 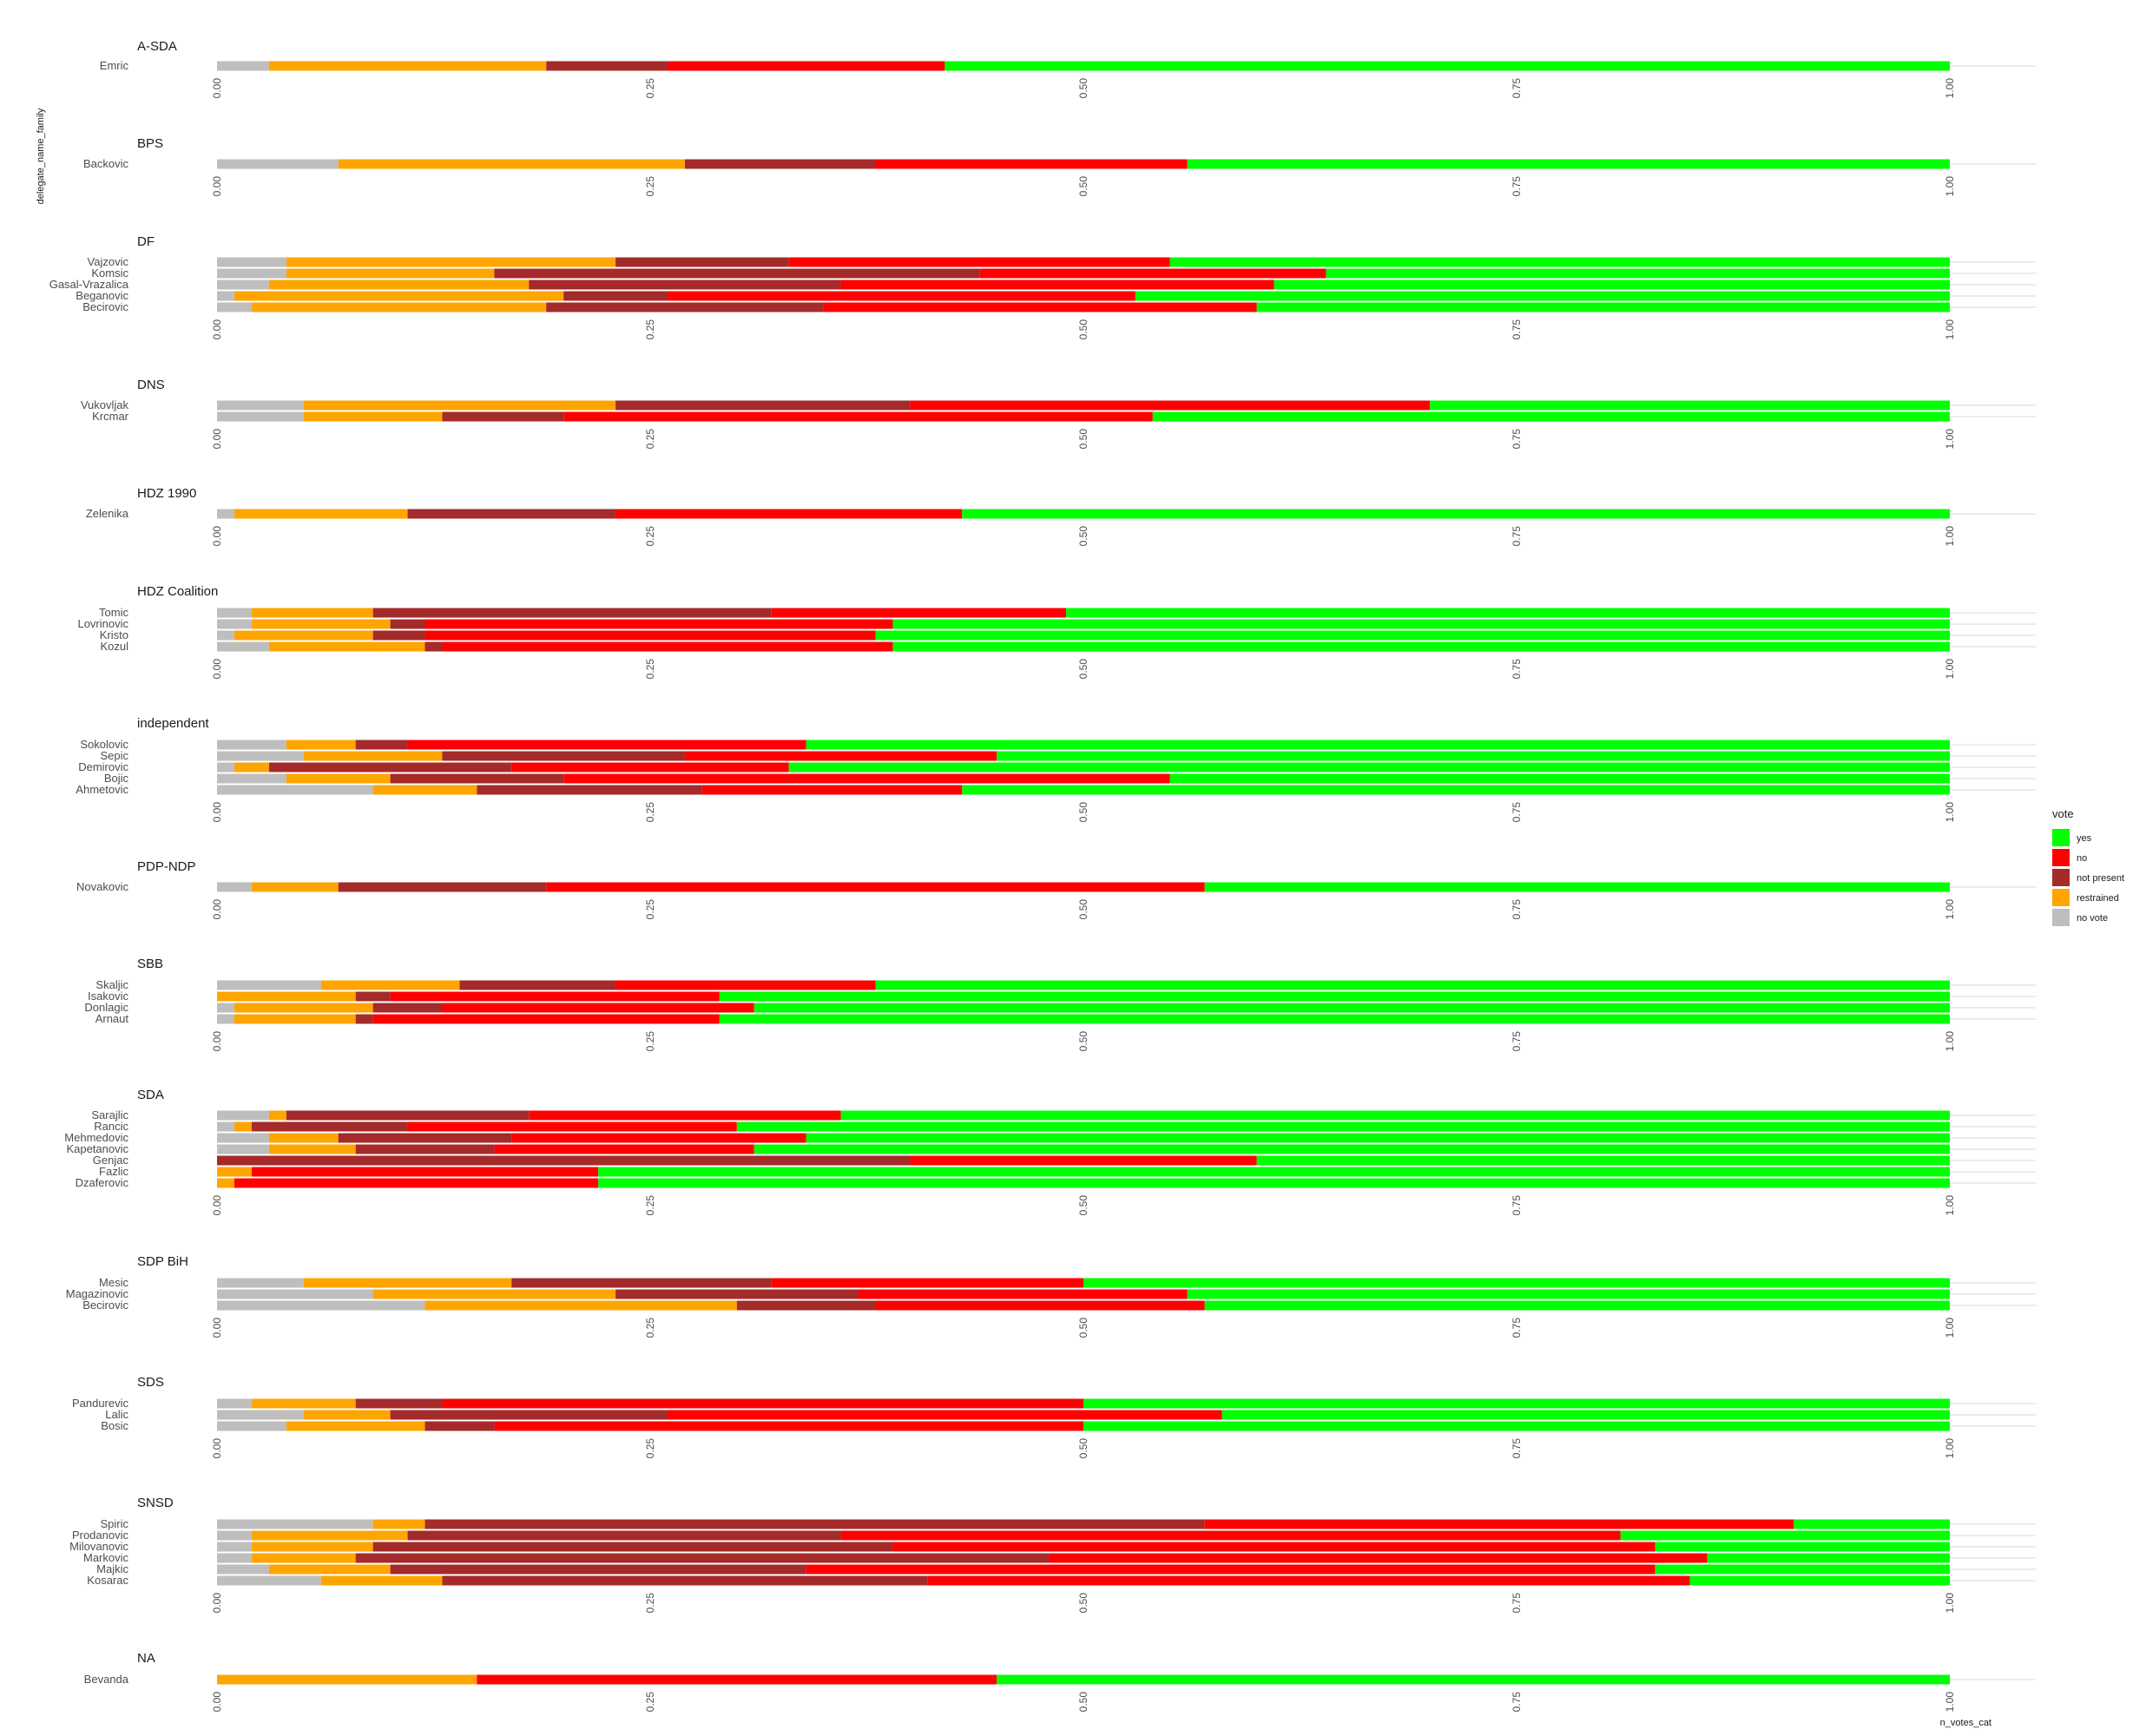 What do you see at coordinates (114, 646) in the screenshot?
I see `y-tick-label: Kozul` at bounding box center [114, 646].